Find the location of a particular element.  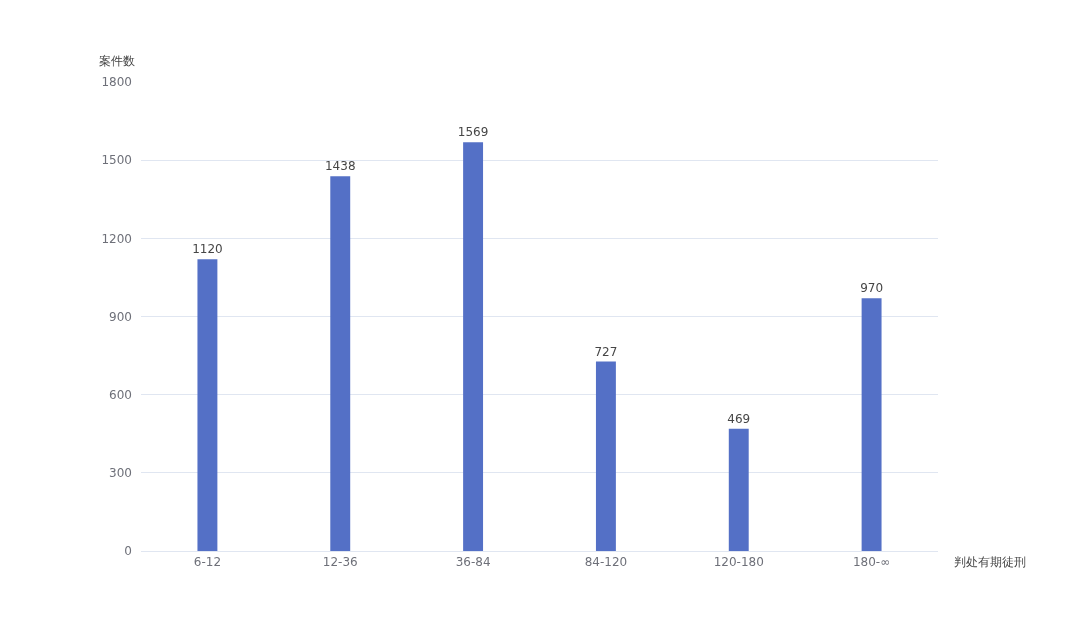

data-label: 1569 is located at coordinates (473, 132).